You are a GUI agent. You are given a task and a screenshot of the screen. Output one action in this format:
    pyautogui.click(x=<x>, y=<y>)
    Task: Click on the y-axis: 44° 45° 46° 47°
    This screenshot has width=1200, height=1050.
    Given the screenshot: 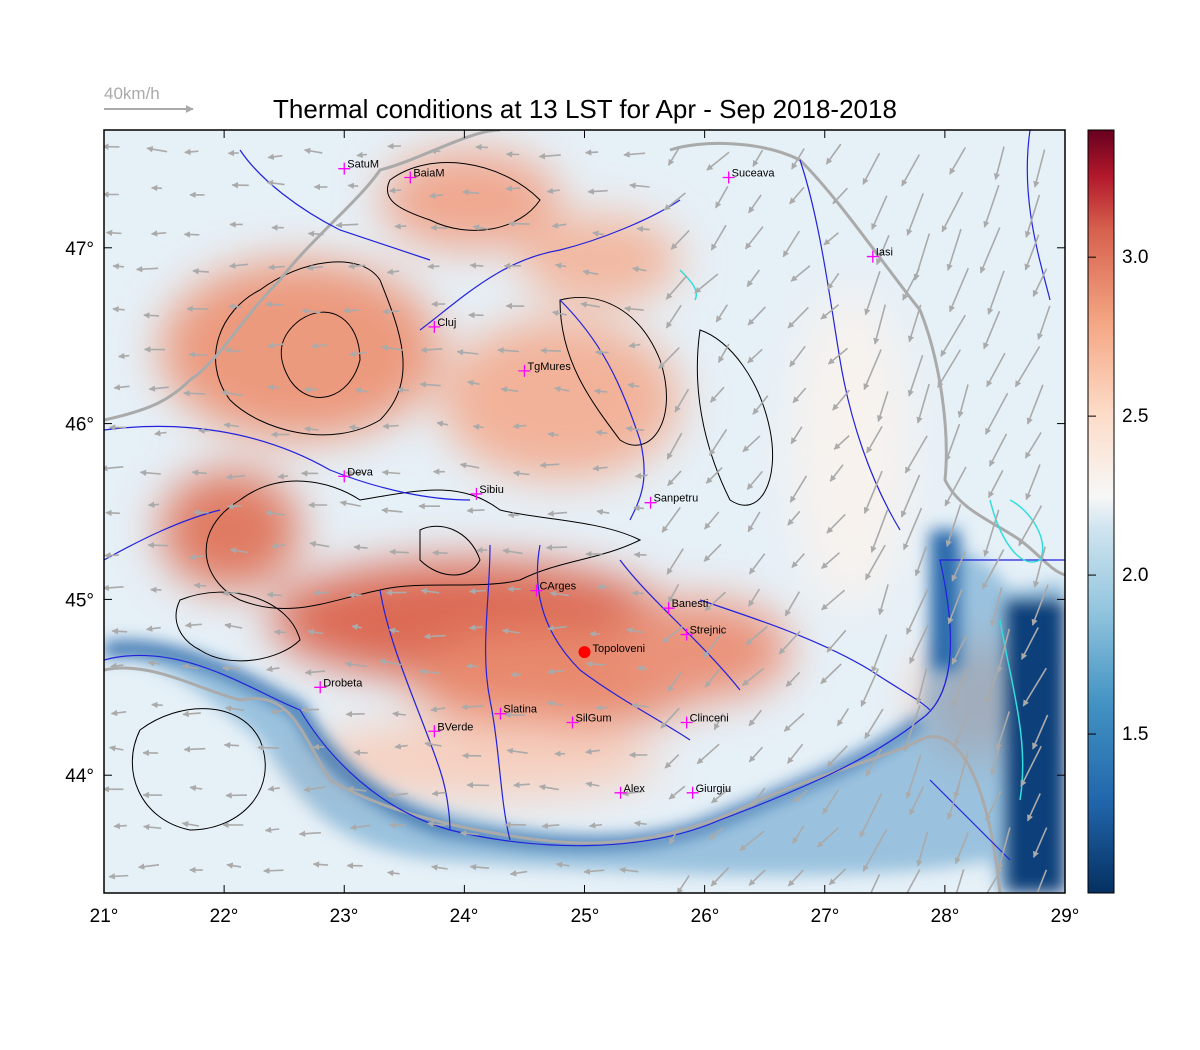 What is the action you would take?
    pyautogui.click(x=79, y=513)
    